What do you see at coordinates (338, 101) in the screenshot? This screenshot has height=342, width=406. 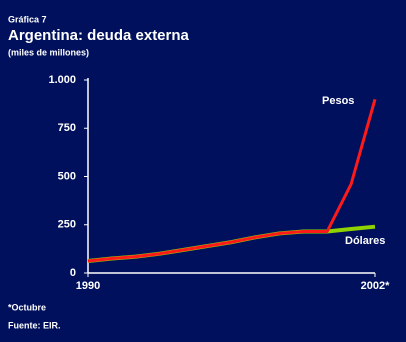 I see `series-label: Pesos` at bounding box center [338, 101].